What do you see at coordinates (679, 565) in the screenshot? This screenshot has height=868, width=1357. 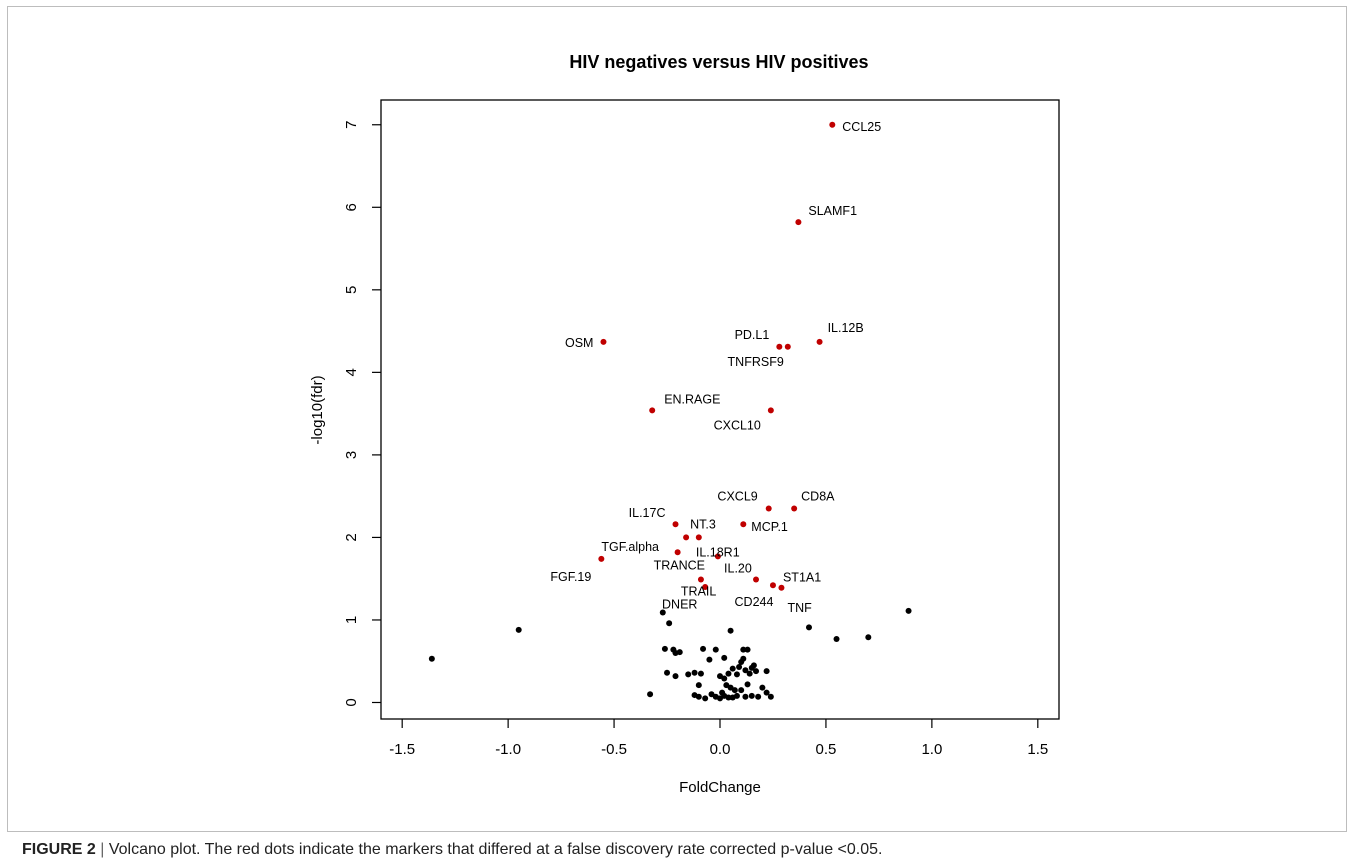 I see `point-label: TRANCE` at bounding box center [679, 565].